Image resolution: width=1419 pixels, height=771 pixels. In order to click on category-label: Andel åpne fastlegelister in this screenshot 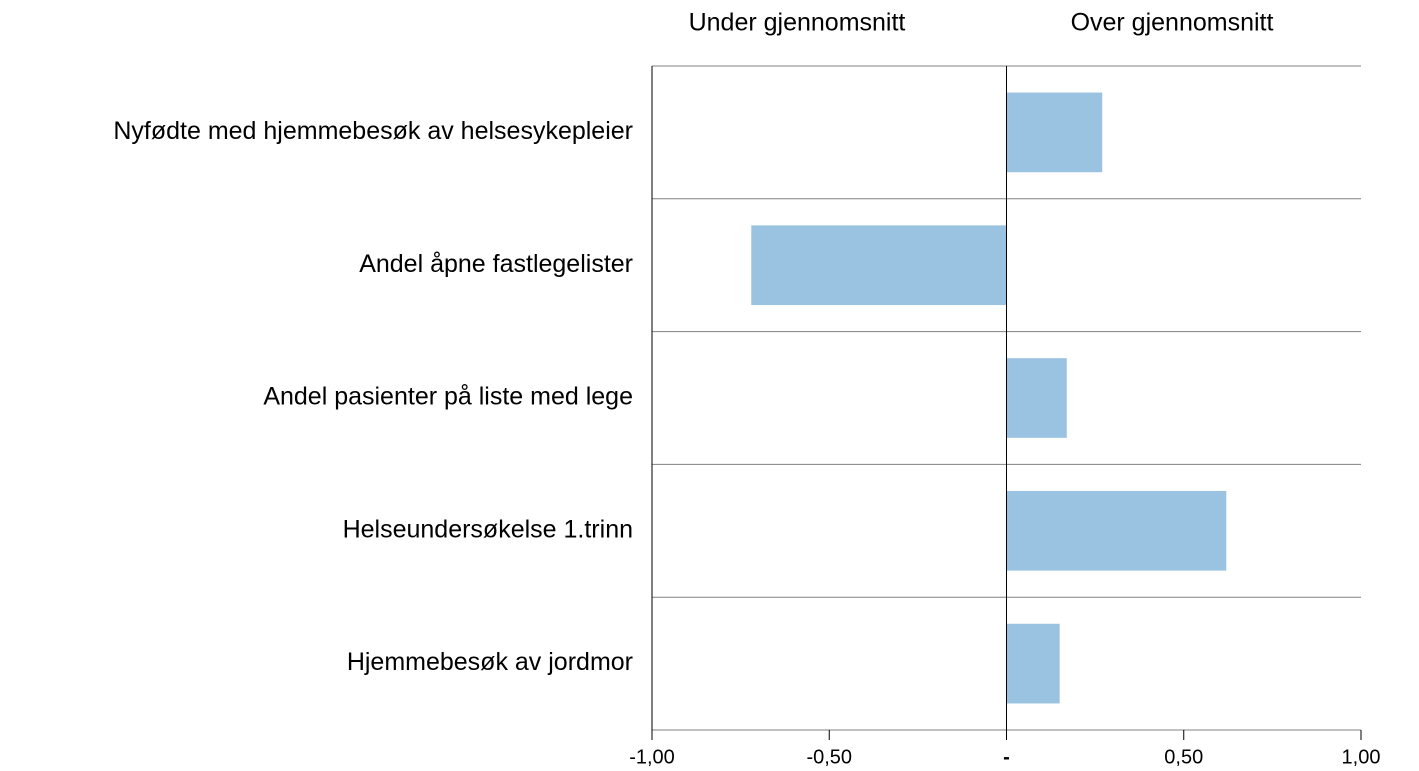, I will do `click(496, 264)`.